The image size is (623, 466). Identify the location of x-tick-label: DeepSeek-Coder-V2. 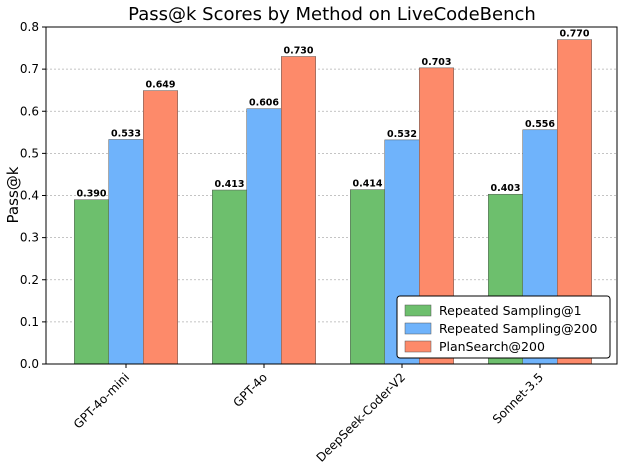
(361, 417).